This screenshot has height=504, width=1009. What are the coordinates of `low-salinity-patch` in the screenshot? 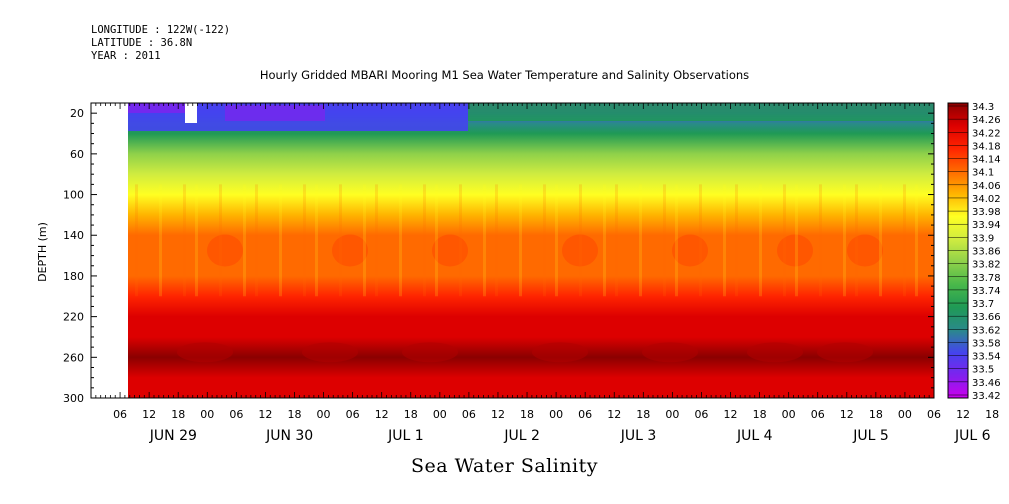 It's located at (158, 108).